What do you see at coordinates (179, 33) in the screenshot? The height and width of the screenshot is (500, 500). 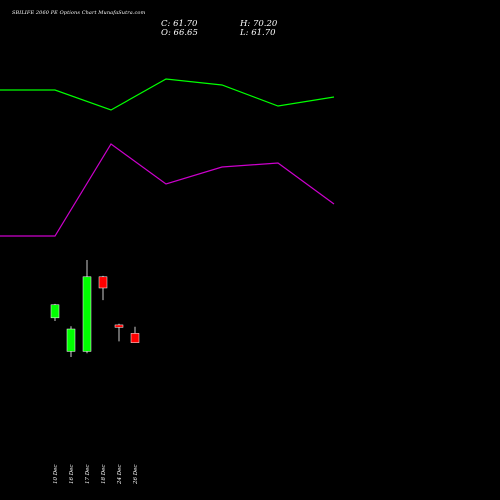 I see `open-readout: O: 66.65` at bounding box center [179, 33].